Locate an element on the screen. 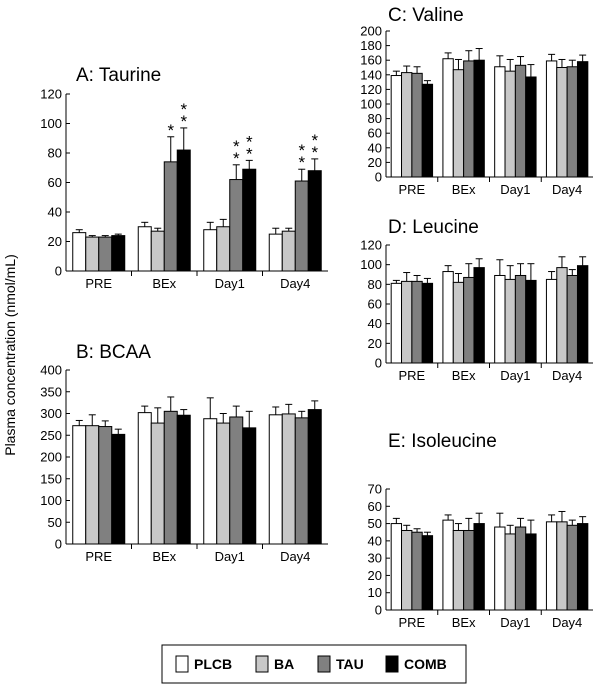  bar-e-pre-ba is located at coordinates (407, 570).